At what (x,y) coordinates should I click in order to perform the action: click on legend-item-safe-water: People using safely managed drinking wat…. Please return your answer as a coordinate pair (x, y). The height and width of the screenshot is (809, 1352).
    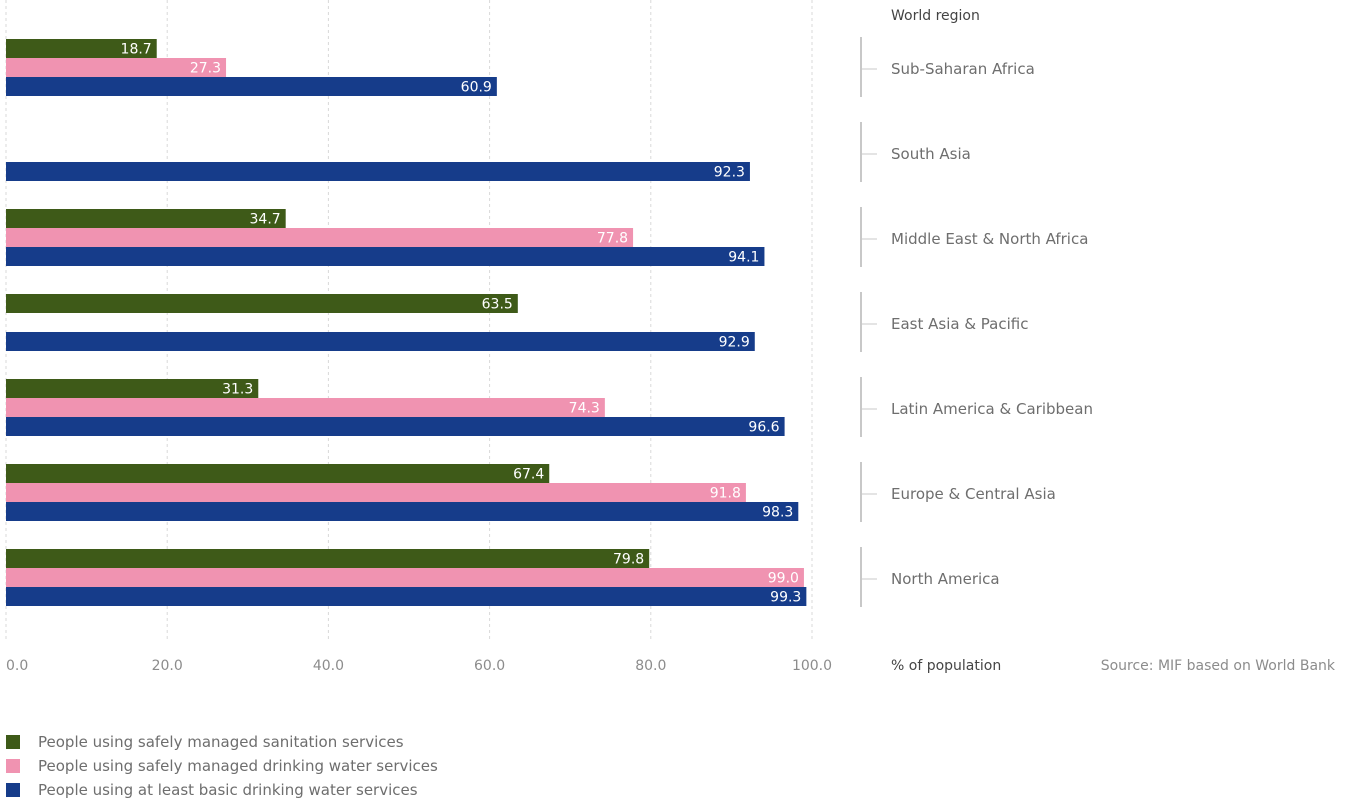
    Looking at the image, I should click on (222, 766).